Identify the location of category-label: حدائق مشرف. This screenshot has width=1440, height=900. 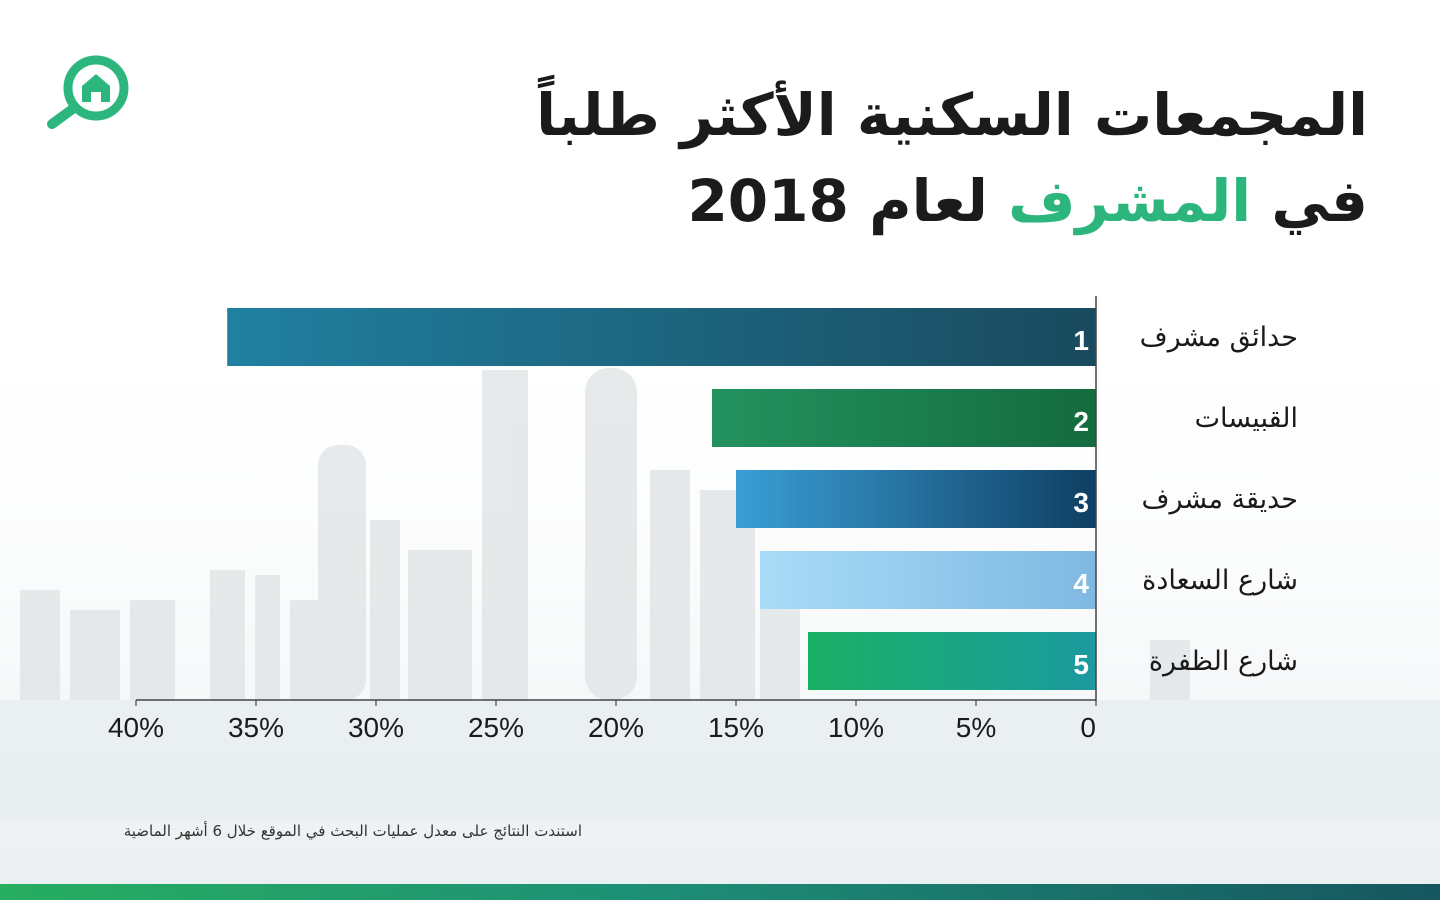
(1219, 337).